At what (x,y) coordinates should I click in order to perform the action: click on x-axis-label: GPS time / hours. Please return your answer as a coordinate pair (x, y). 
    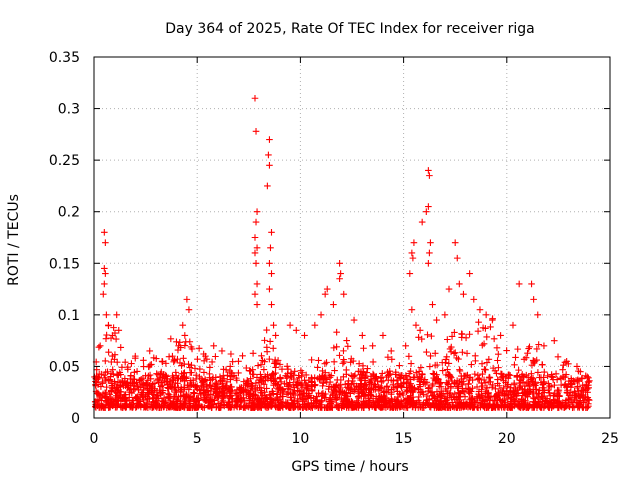
    Looking at the image, I should click on (349, 467).